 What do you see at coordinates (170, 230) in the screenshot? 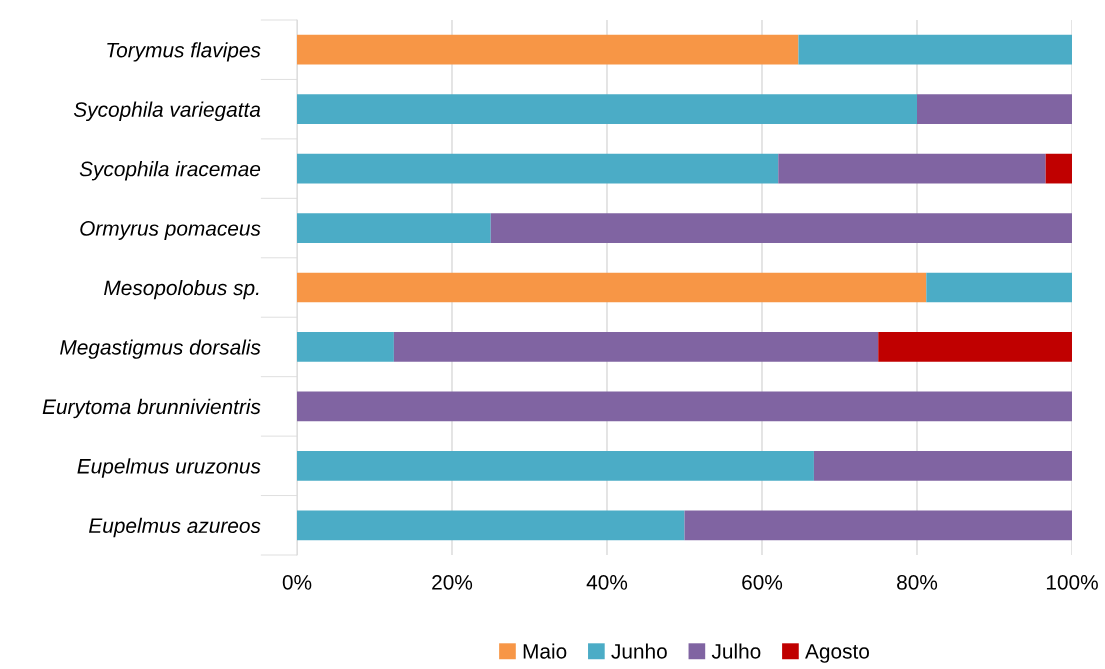
I see `y-tick-label: Ormyrus pomaceus` at bounding box center [170, 230].